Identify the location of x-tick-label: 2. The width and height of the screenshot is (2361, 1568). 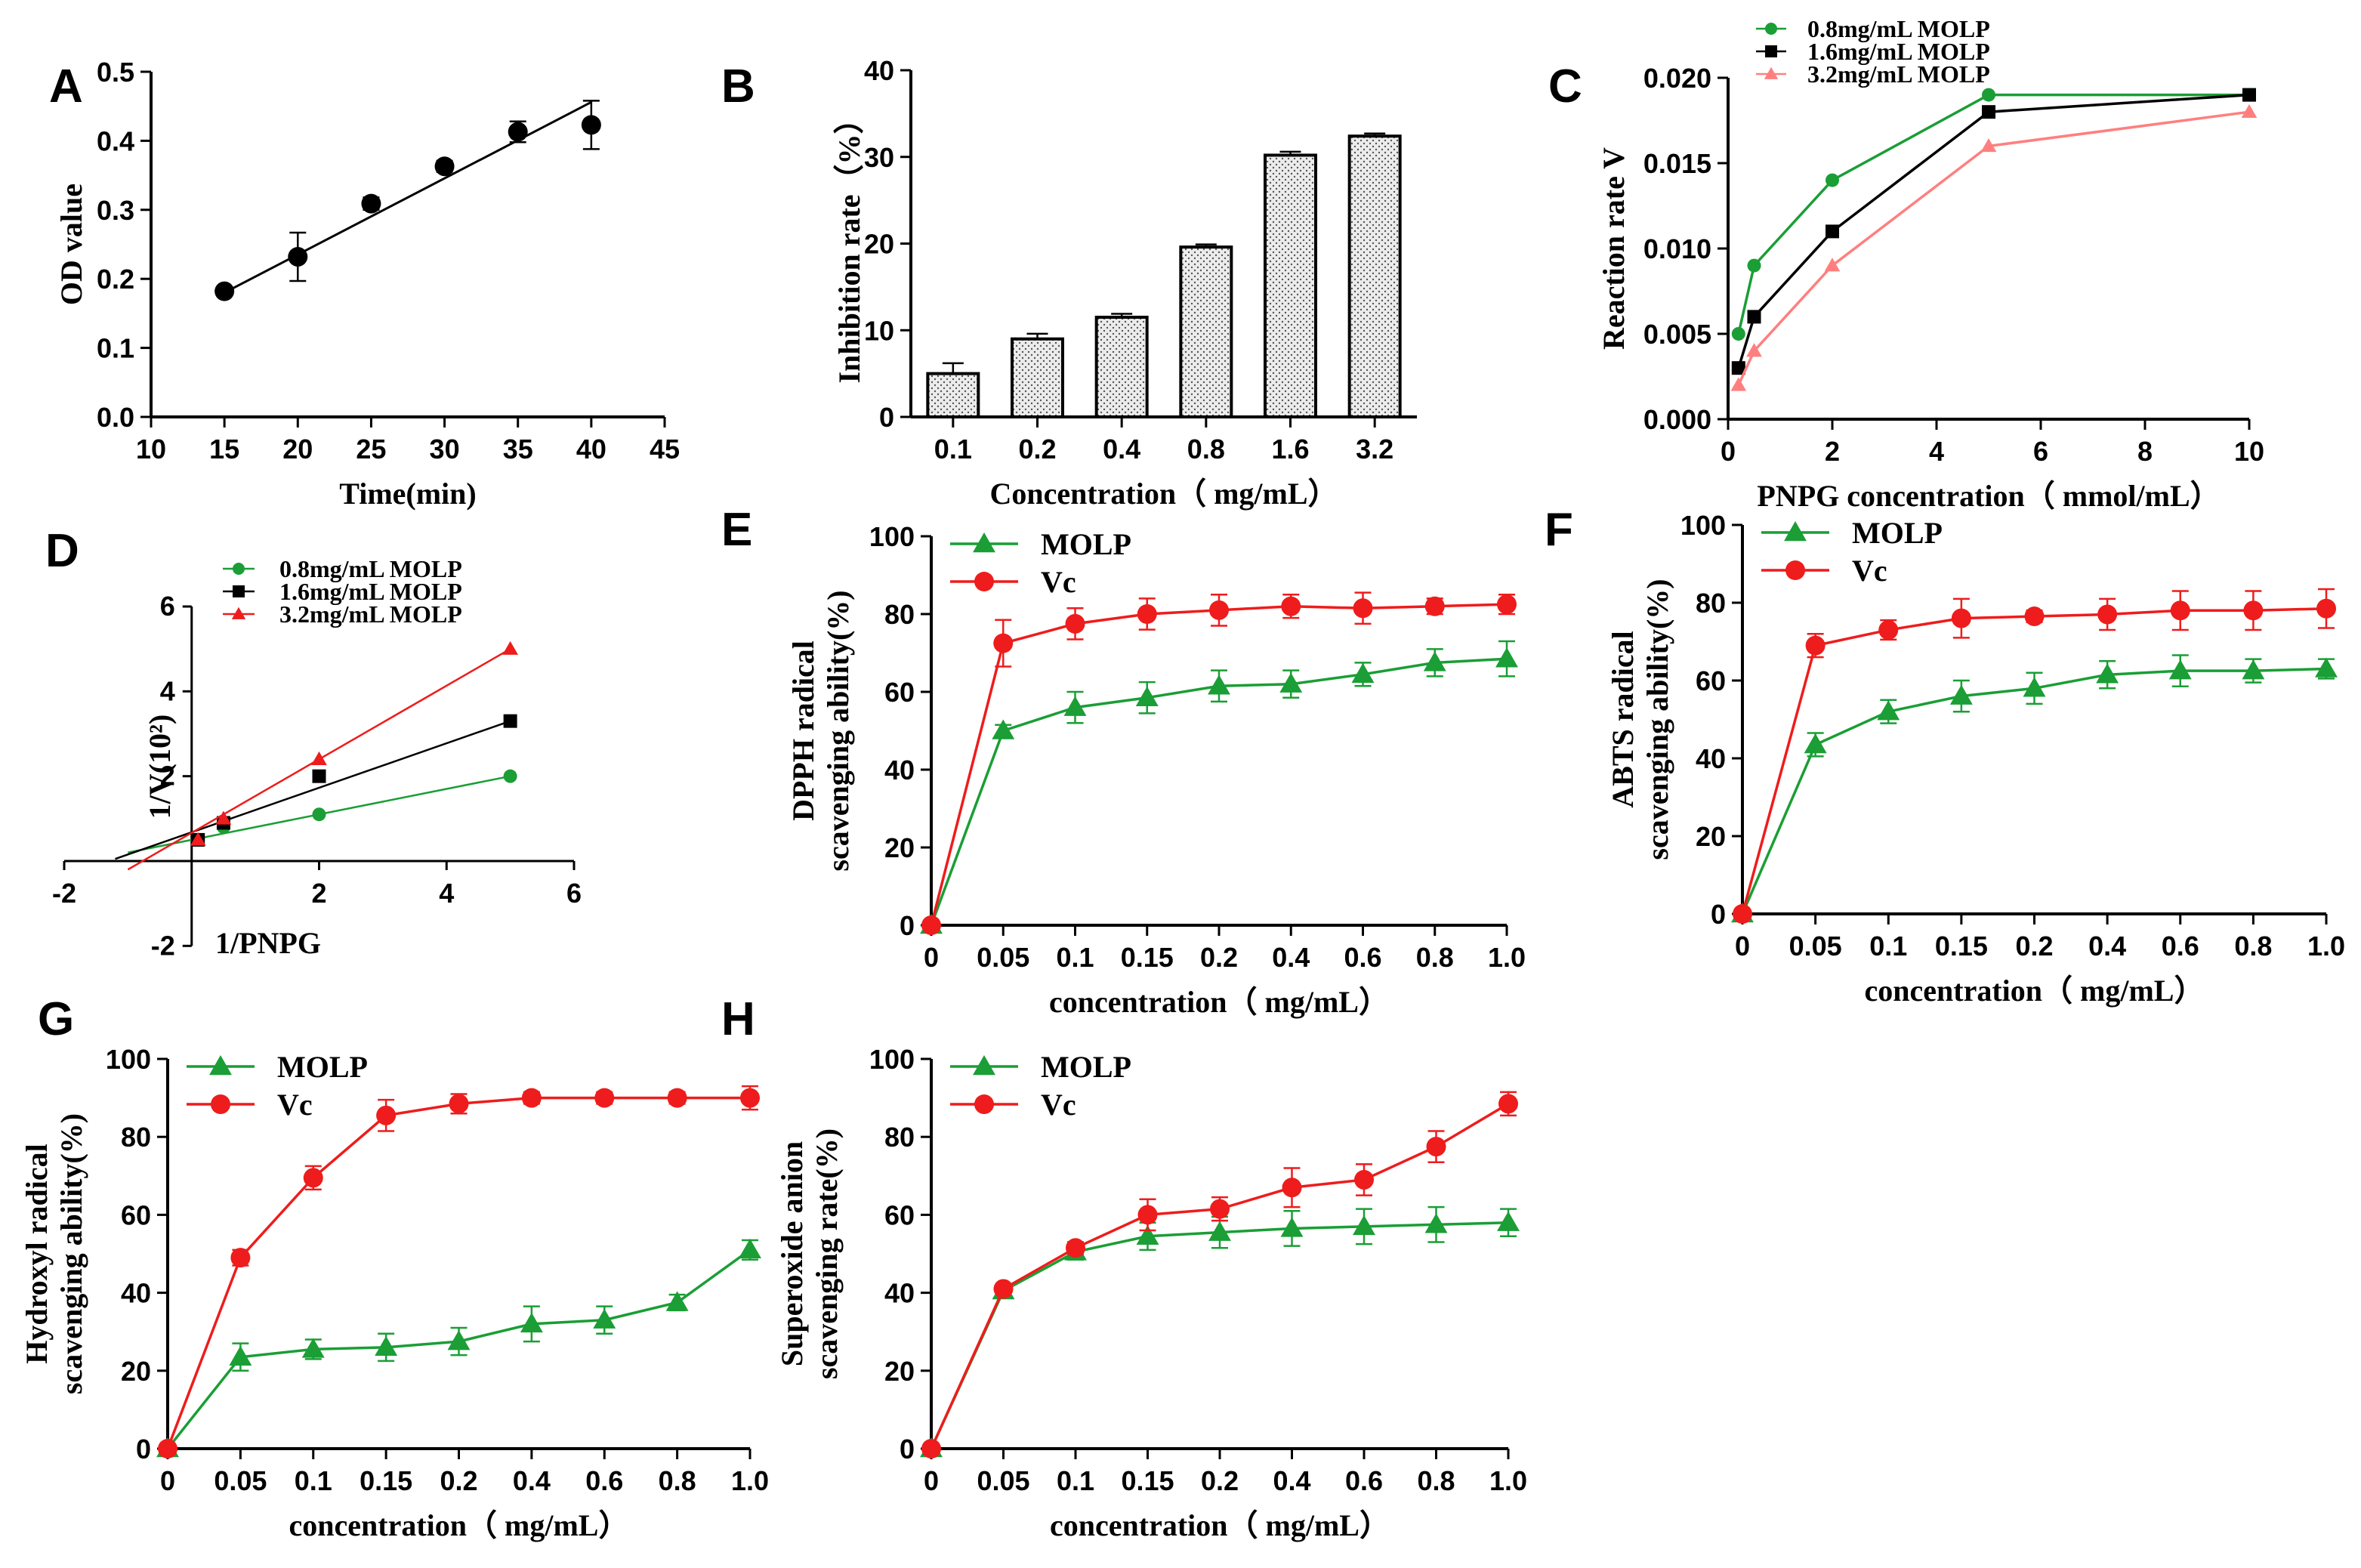
(318, 893).